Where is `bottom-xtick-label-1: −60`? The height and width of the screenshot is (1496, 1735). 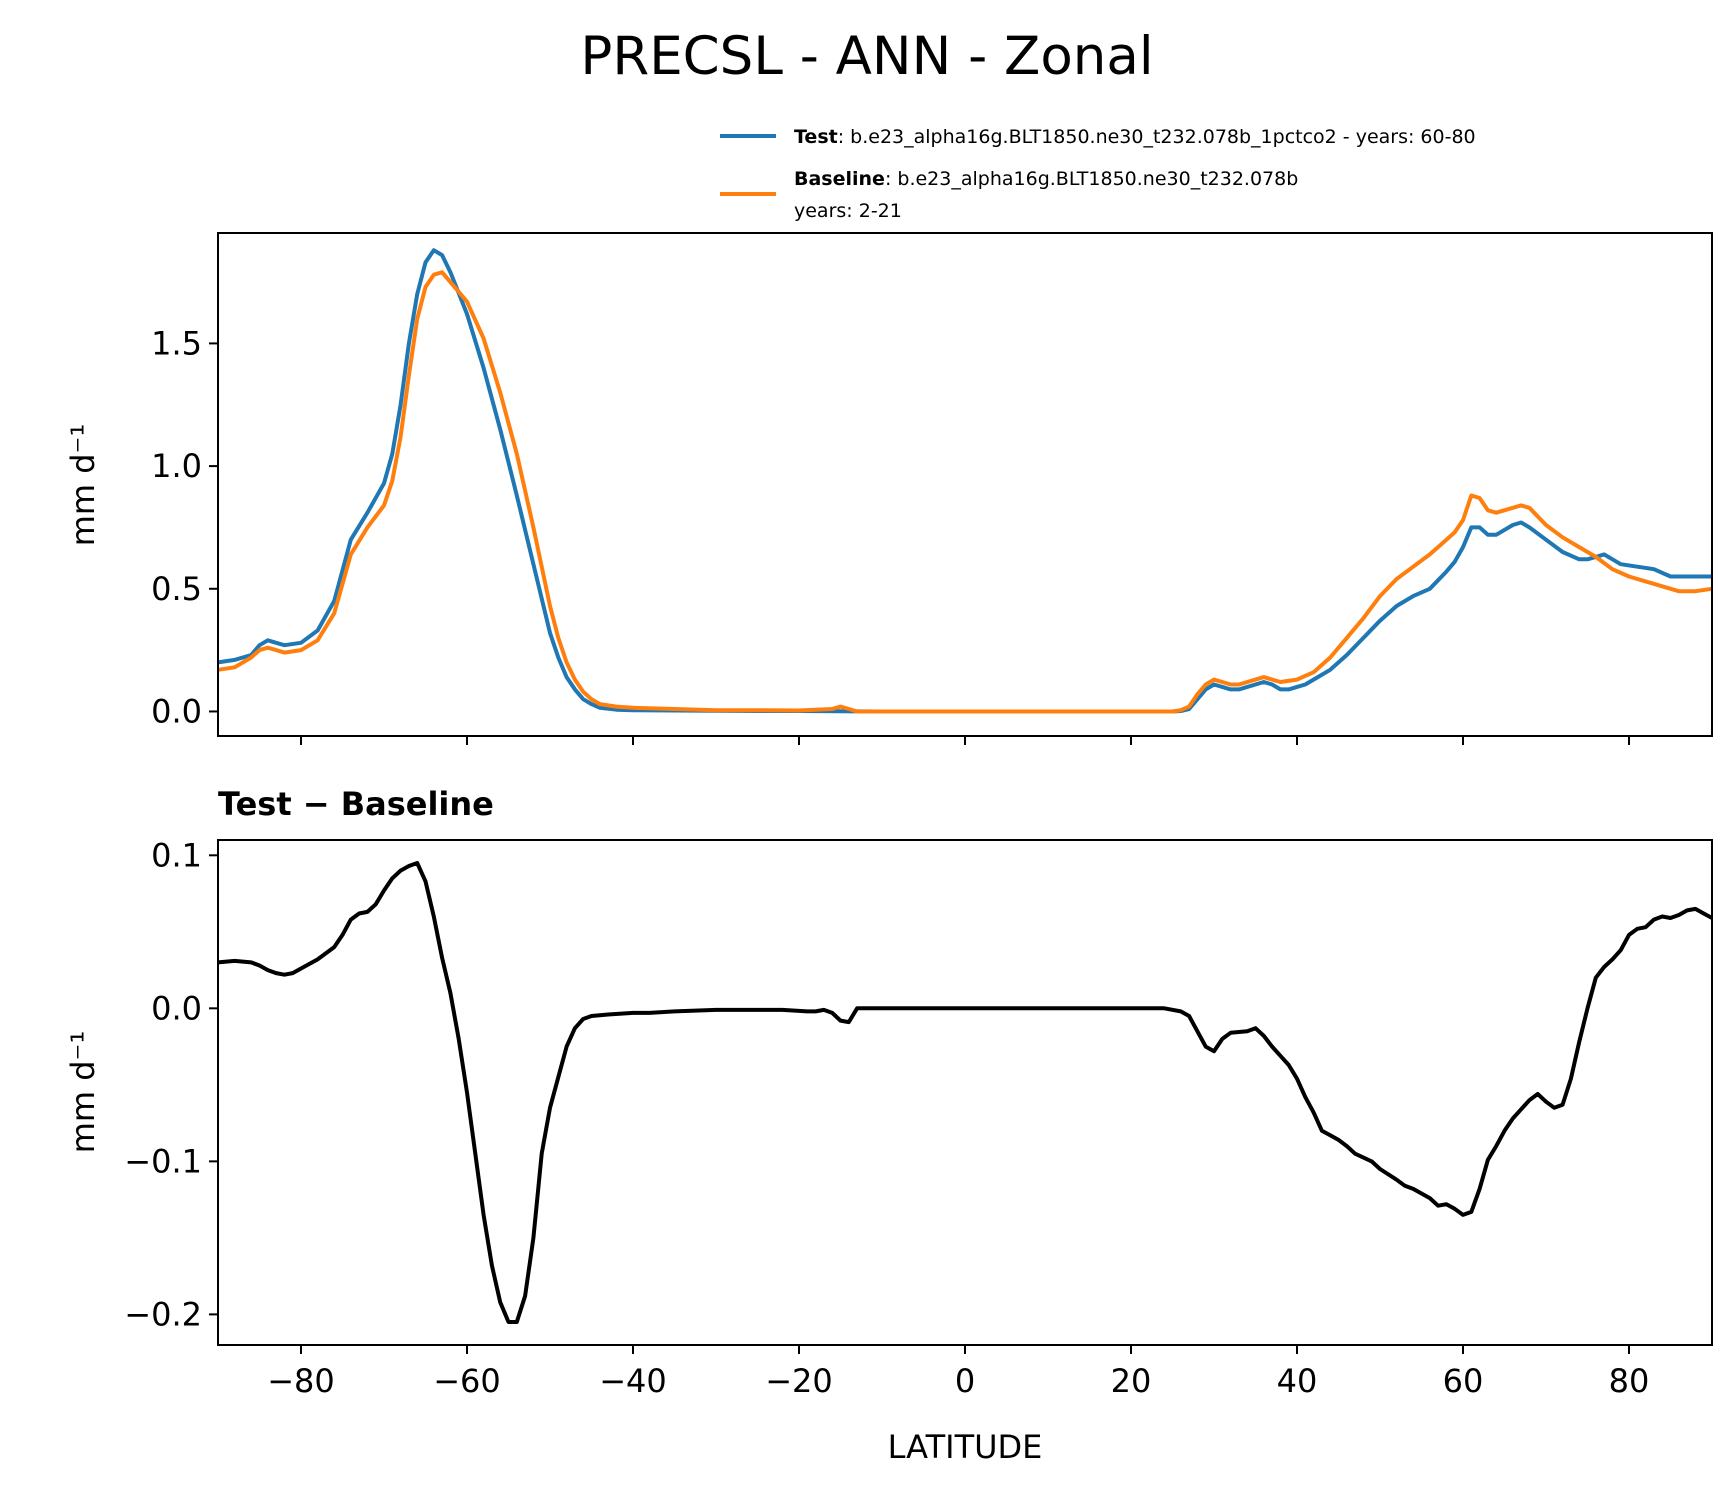
bottom-xtick-label-1: −60 is located at coordinates (467, 1381).